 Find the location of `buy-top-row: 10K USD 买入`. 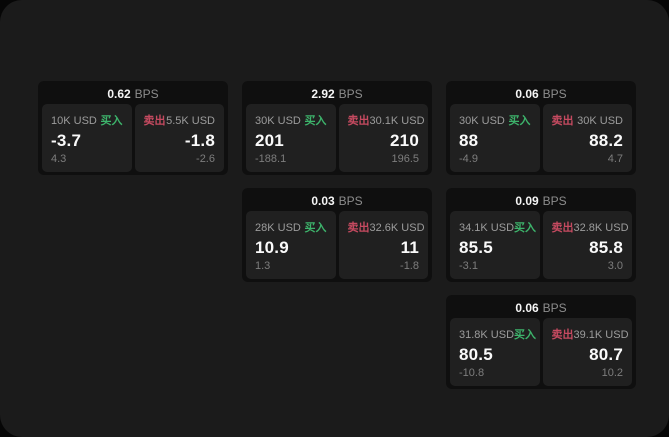

buy-top-row: 10K USD 买入 is located at coordinates (87, 120).